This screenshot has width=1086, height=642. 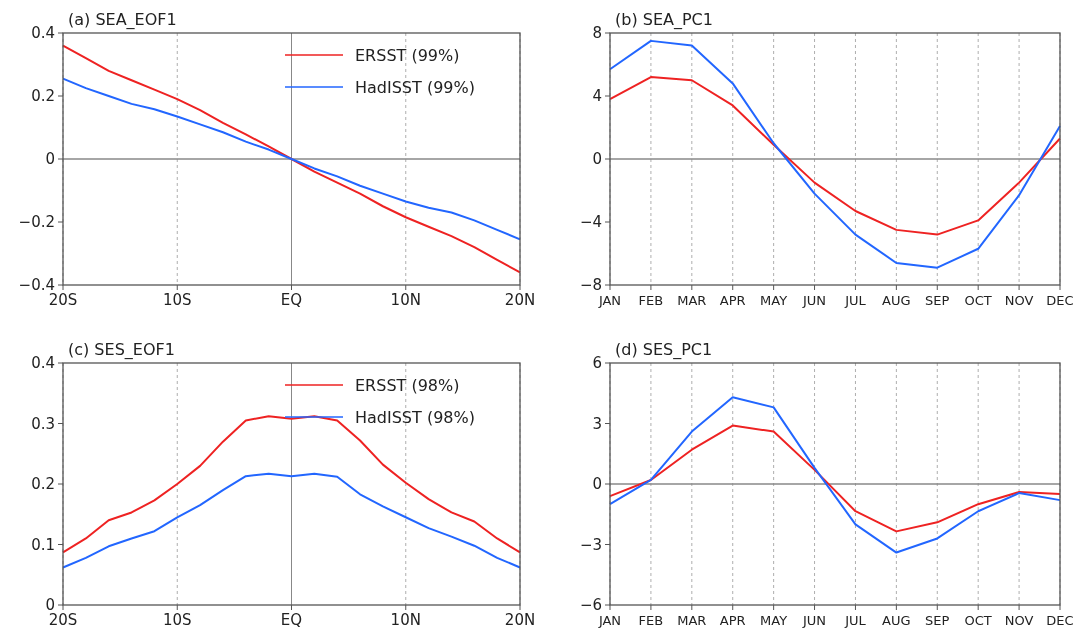 What do you see at coordinates (597, 96) in the screenshot?
I see `y-tick-label: 4` at bounding box center [597, 96].